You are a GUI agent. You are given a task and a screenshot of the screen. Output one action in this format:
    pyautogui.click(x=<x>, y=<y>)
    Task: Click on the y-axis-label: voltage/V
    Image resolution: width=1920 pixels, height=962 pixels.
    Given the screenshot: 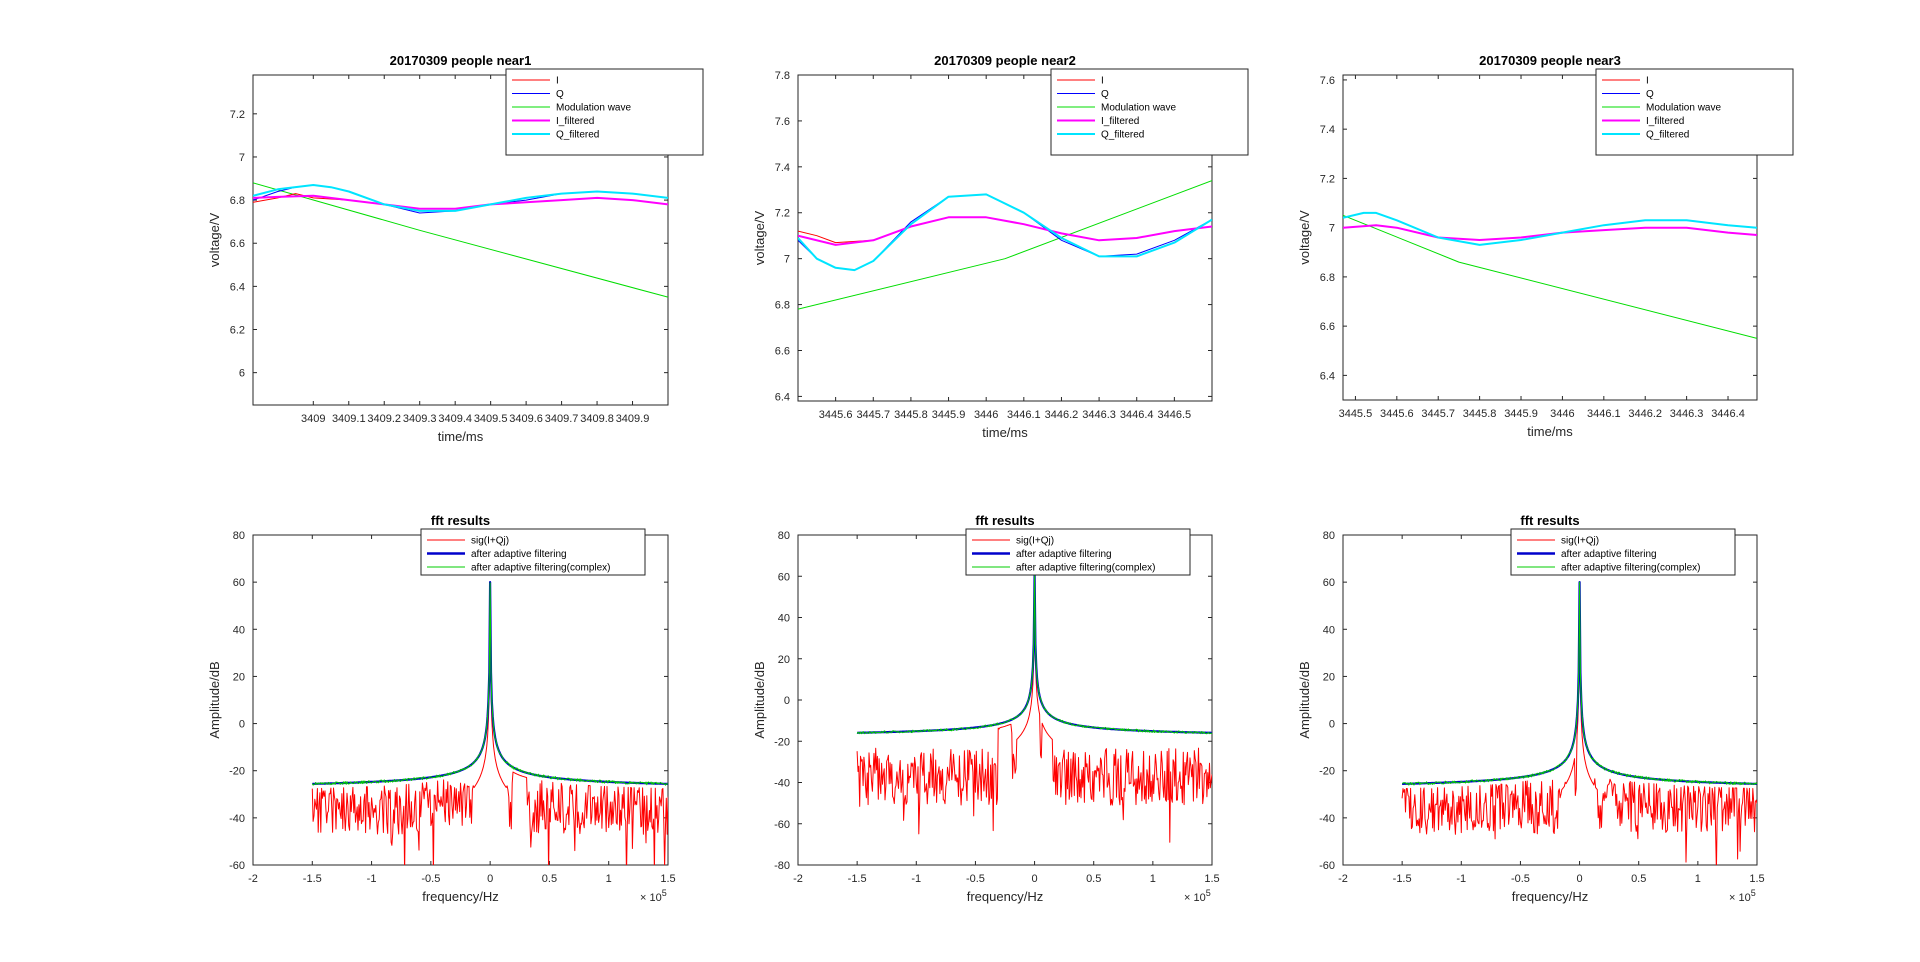 What is the action you would take?
    pyautogui.click(x=759, y=238)
    